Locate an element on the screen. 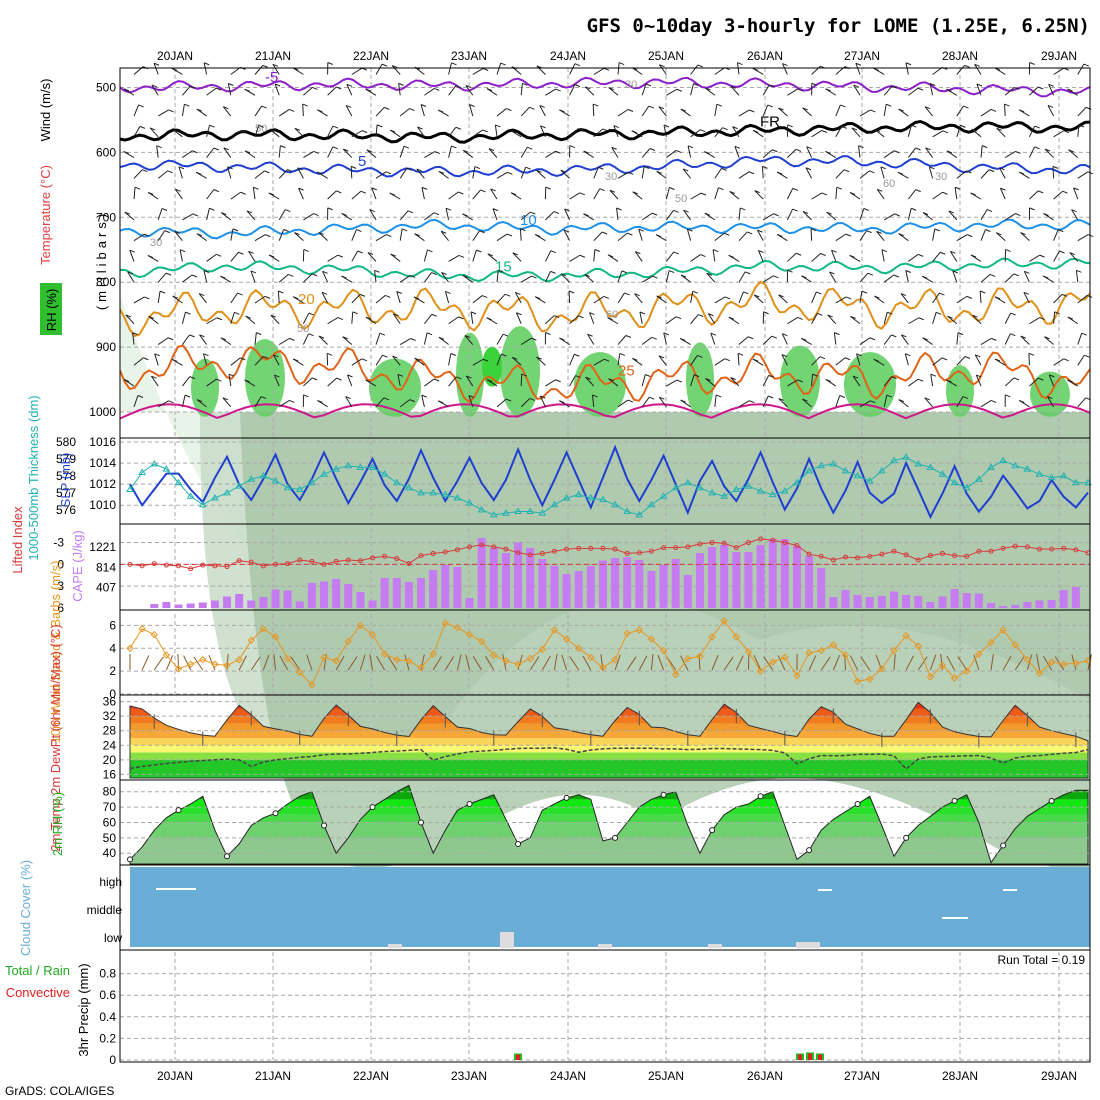 The width and height of the screenshot is (1100, 1100). isotherm-label: 25 is located at coordinates (626, 371).